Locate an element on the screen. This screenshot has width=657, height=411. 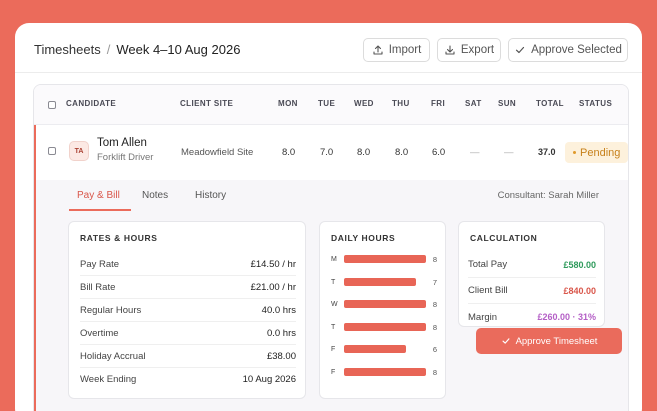
calc-label: Client Bill is located at coordinates (488, 290).